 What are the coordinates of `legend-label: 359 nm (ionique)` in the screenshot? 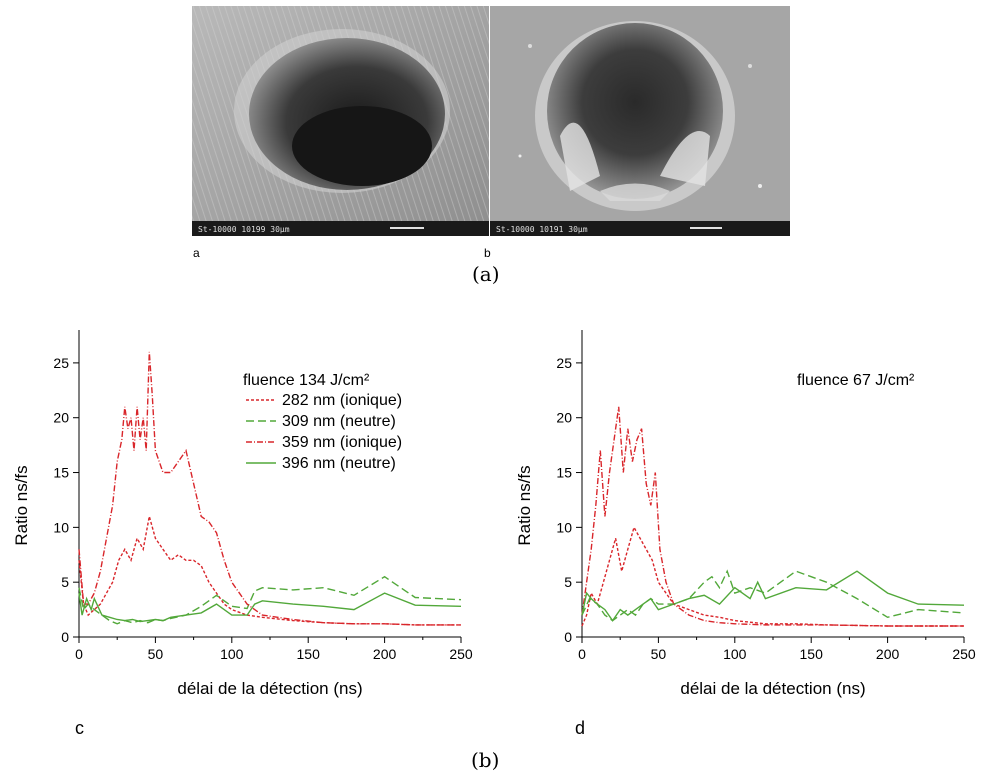 It's located at (342, 442).